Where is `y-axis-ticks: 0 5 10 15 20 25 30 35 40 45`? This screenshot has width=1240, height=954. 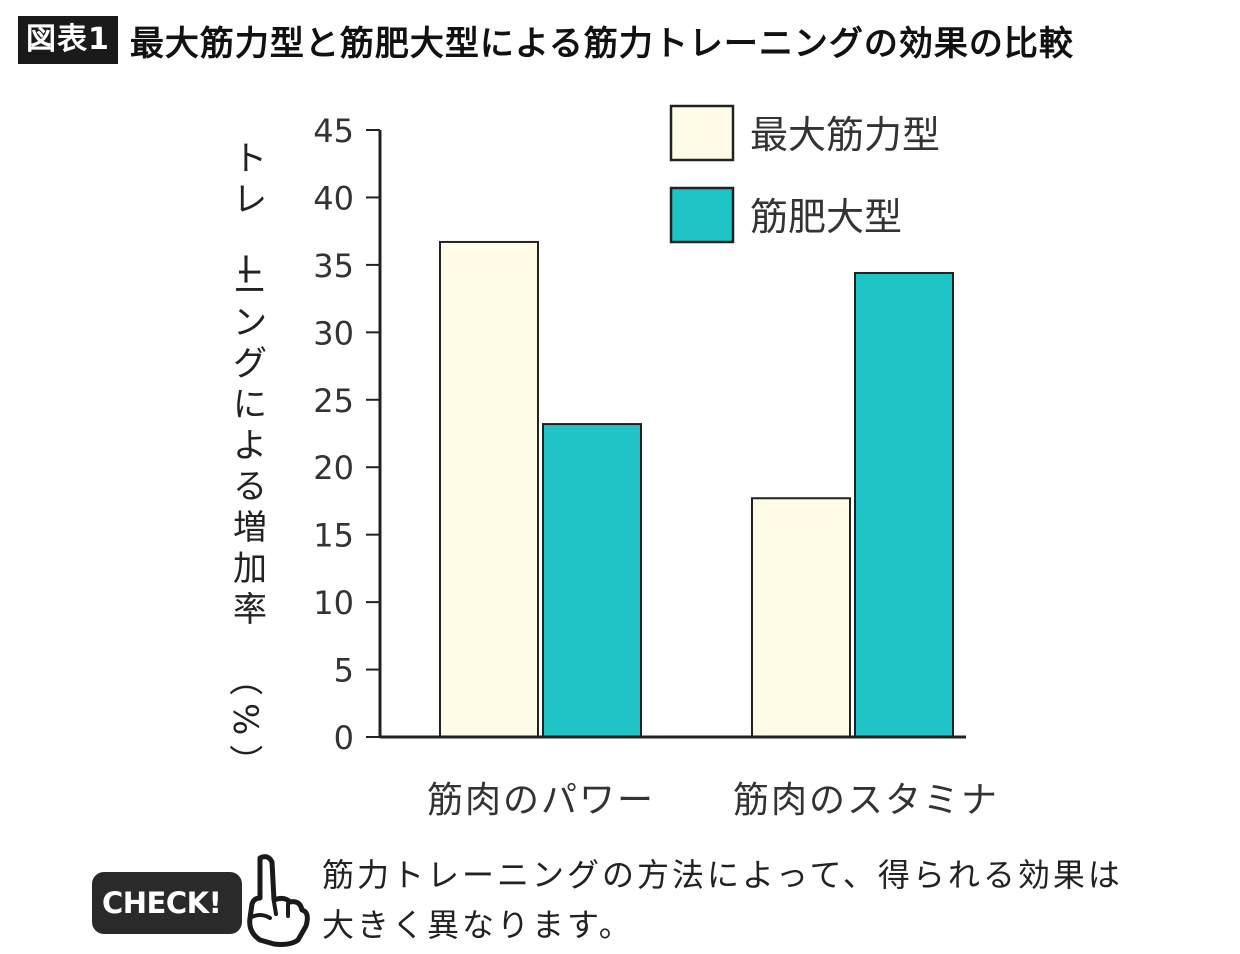 y-axis-ticks: 0 5 10 15 20 25 30 35 40 45 is located at coordinates (346, 434).